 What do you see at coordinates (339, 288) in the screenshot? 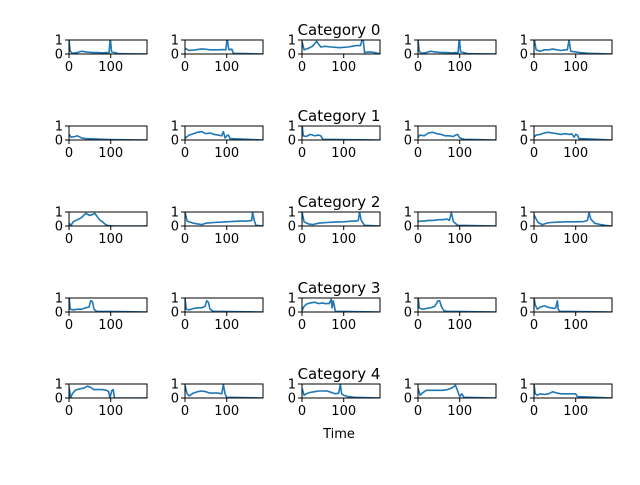
I see `category-title: Category 3` at bounding box center [339, 288].